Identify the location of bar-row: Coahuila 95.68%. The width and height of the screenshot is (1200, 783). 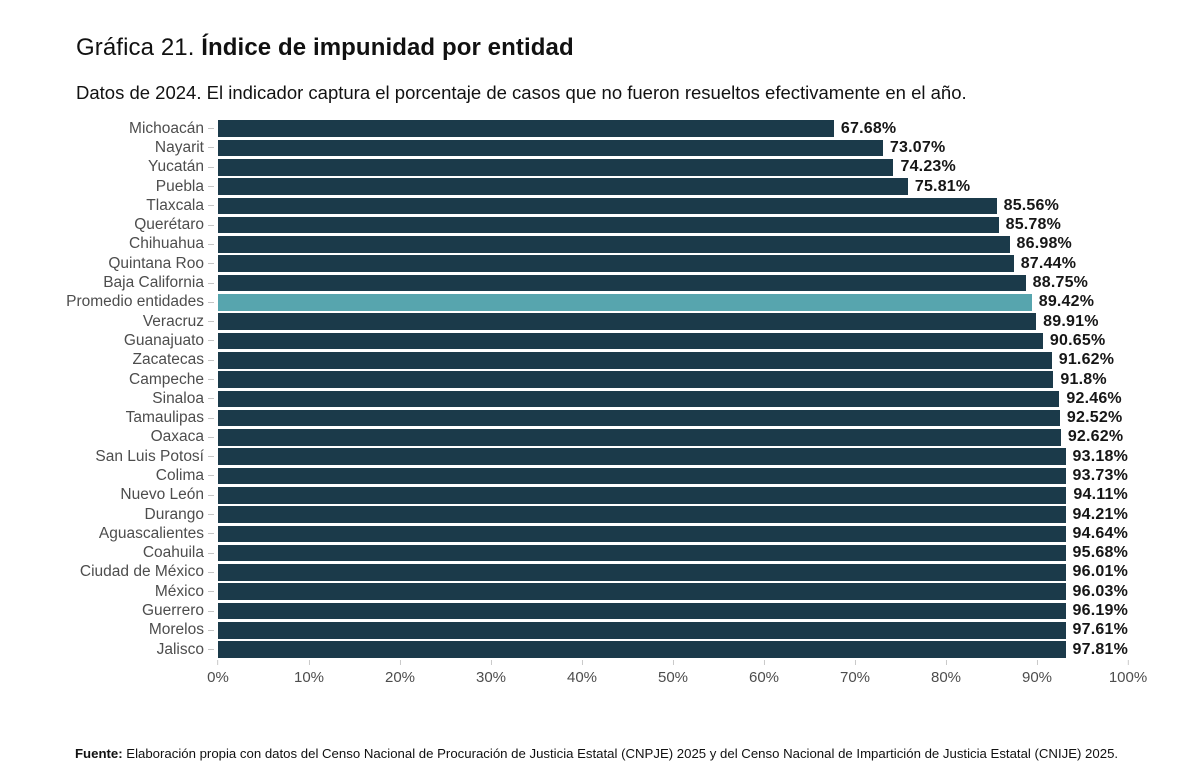
(600, 553).